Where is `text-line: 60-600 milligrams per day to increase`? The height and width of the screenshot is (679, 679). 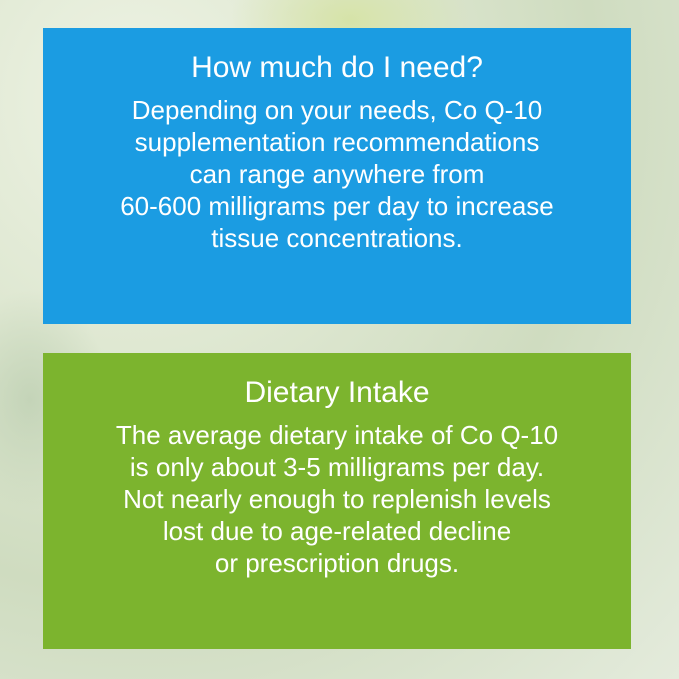
text-line: 60-600 milligrams per day to increase is located at coordinates (337, 206).